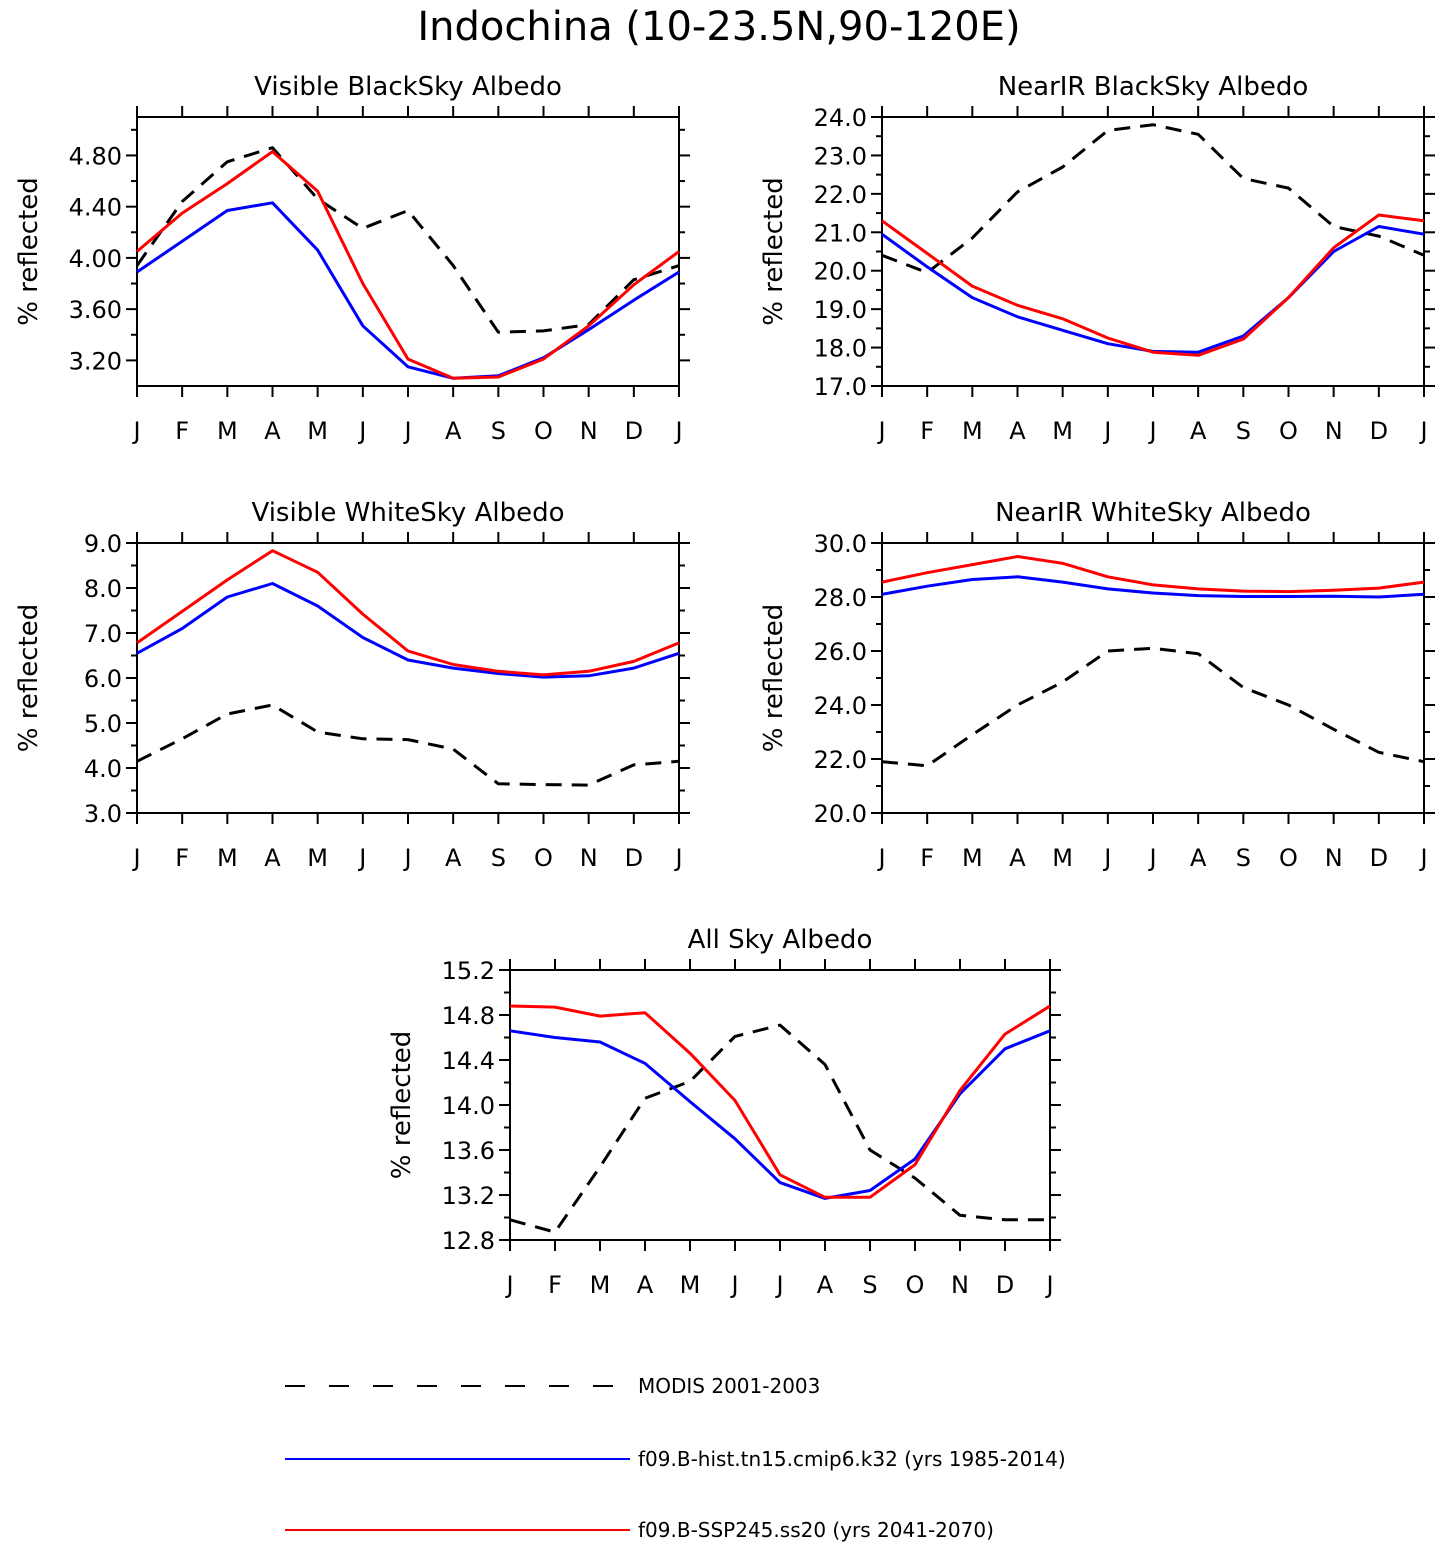 The width and height of the screenshot is (1439, 1545). I want to click on y-tick-label: 19.0, so click(840, 310).